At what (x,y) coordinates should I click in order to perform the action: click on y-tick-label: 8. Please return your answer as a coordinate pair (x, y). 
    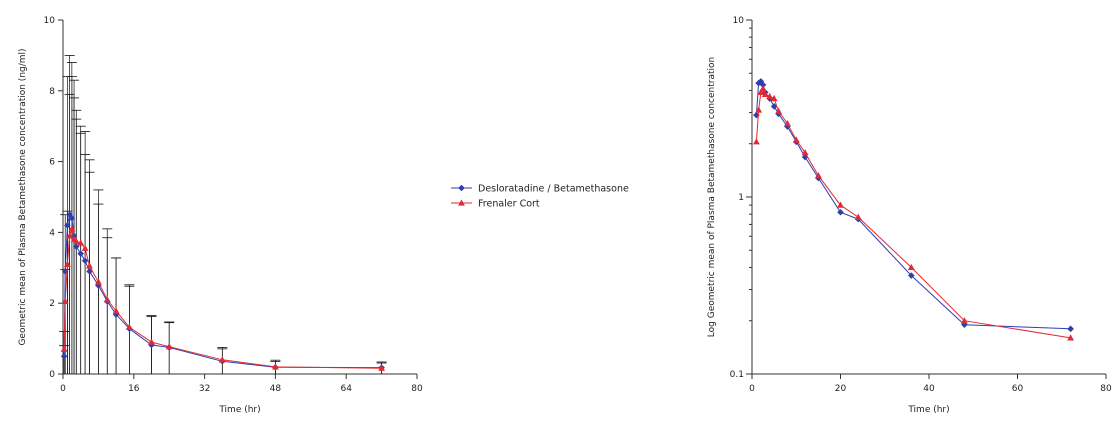
    Looking at the image, I should click on (52, 92).